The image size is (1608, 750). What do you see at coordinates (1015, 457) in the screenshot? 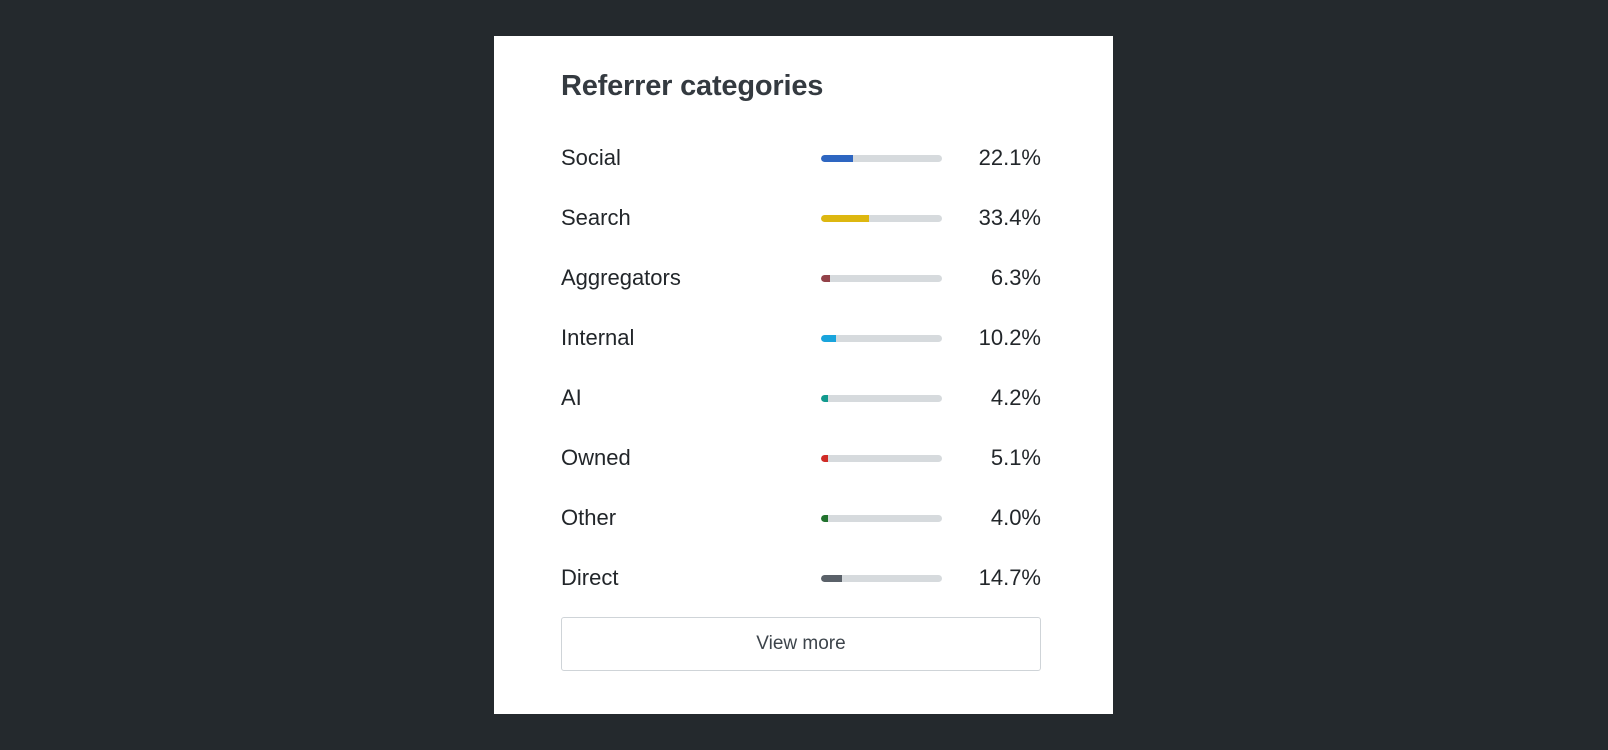
I see `category-share: 5.1%` at bounding box center [1015, 457].